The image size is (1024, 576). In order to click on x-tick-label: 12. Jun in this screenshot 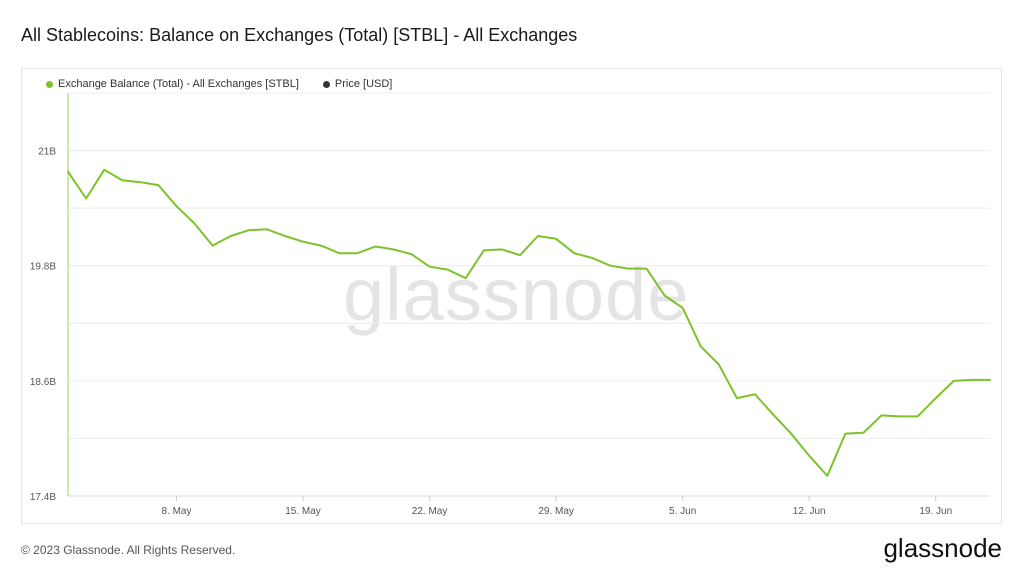, I will do `click(809, 511)`.